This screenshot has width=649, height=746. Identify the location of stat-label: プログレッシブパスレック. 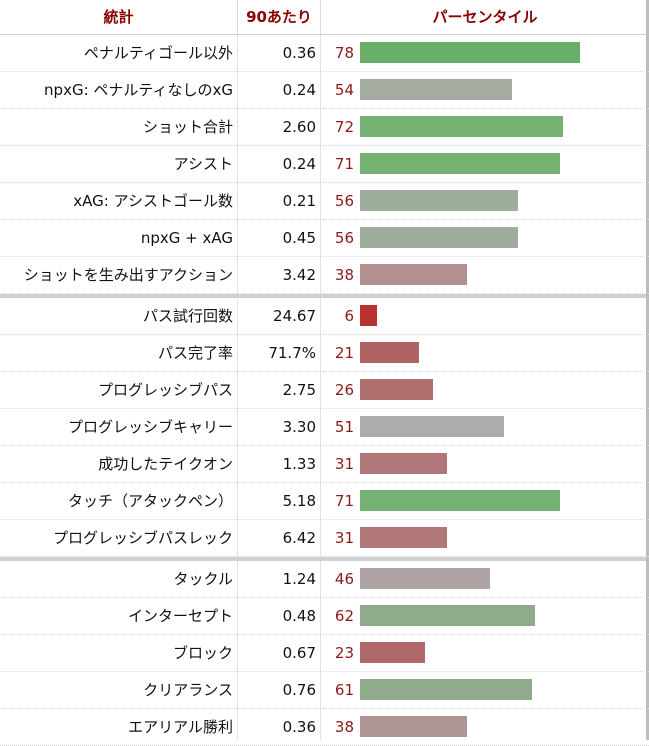
(142, 538).